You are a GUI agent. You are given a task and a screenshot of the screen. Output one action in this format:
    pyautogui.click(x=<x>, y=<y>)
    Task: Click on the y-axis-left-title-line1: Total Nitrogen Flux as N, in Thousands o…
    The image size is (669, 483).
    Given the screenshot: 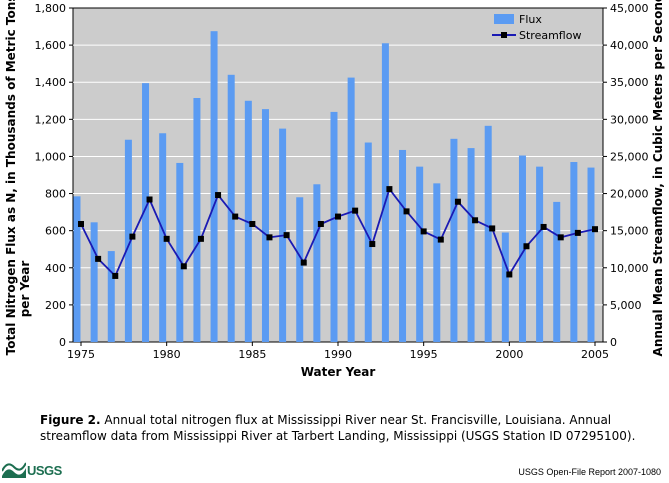 What is the action you would take?
    pyautogui.click(x=11, y=177)
    